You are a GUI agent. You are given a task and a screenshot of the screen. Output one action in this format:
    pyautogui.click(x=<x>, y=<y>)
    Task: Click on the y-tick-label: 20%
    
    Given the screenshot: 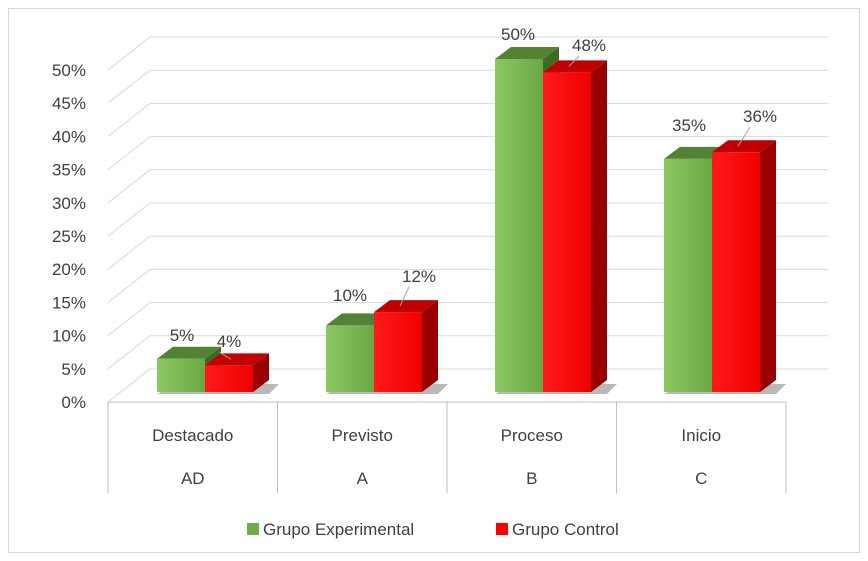 What is the action you would take?
    pyautogui.click(x=69, y=269)
    